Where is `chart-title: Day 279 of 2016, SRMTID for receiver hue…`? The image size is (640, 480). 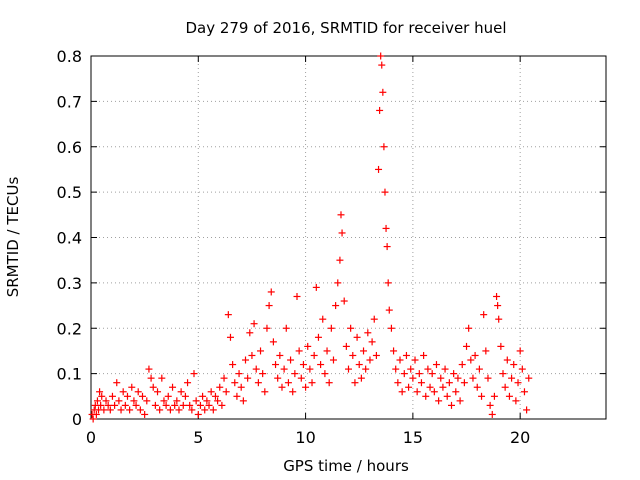 chart-title: Day 279 of 2016, SRMTID for receiver hue… is located at coordinates (345, 28).